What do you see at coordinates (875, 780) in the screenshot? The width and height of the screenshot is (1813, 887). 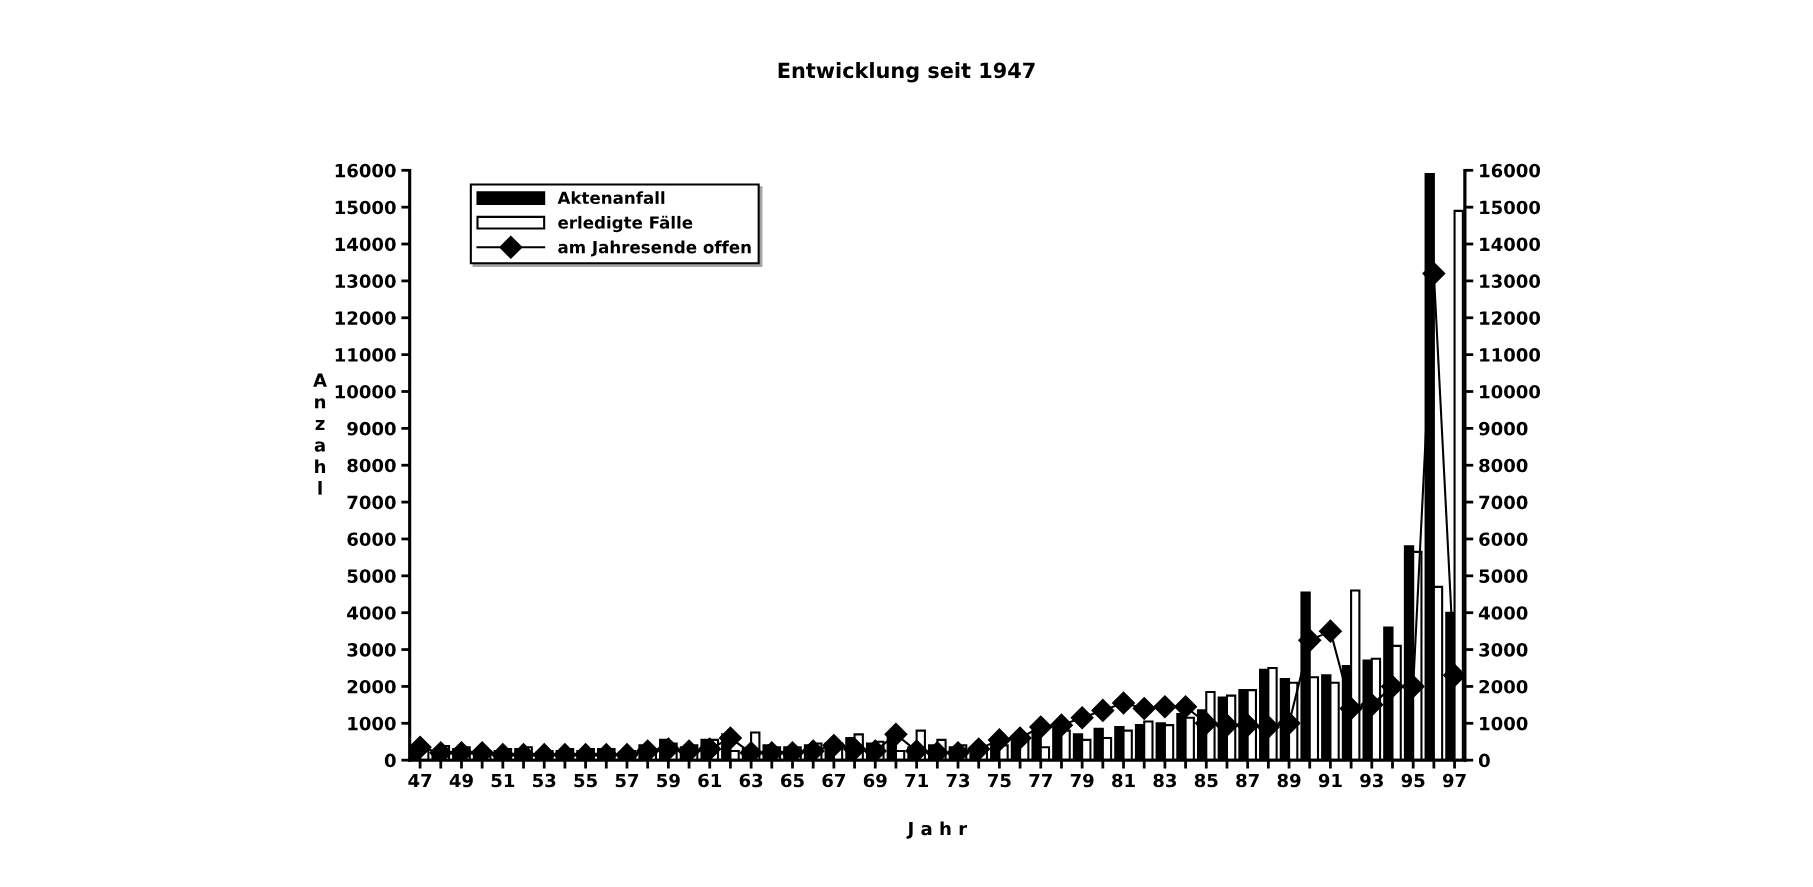 I see `x-tick-label: 69` at bounding box center [875, 780].